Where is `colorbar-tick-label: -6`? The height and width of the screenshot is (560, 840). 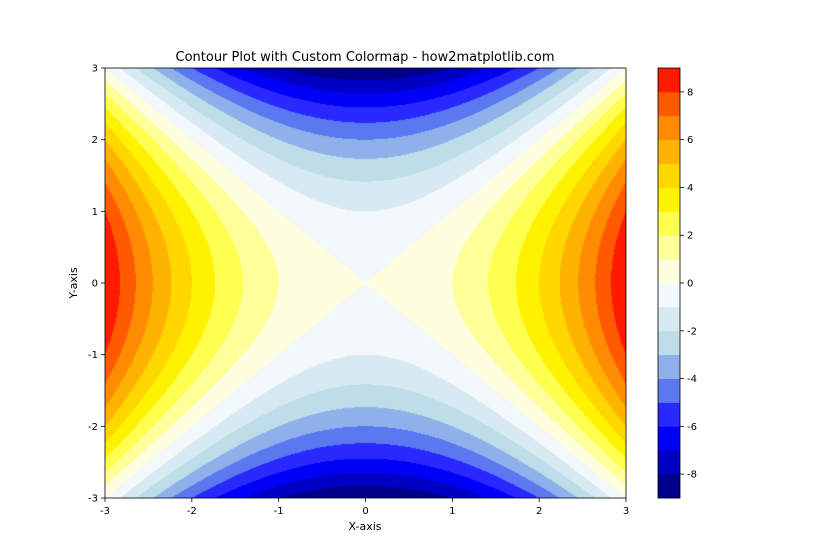
colorbar-tick-label: -6 is located at coordinates (692, 427).